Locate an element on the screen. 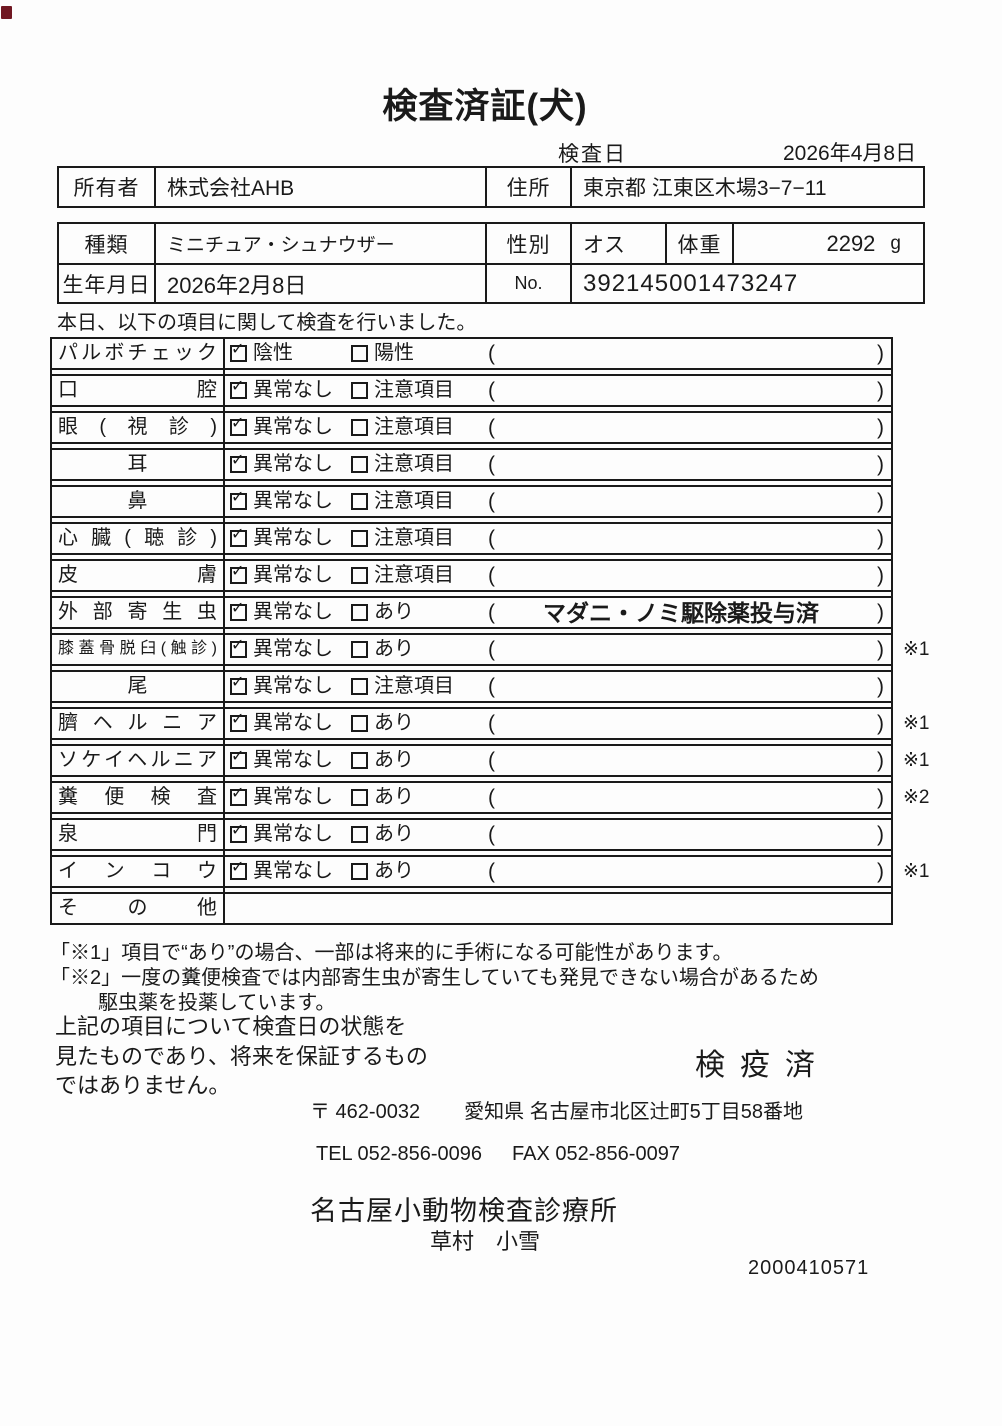 This screenshot has height=1426, width=1002. checklist-item-name: 心臓(聴診) is located at coordinates (137, 538).